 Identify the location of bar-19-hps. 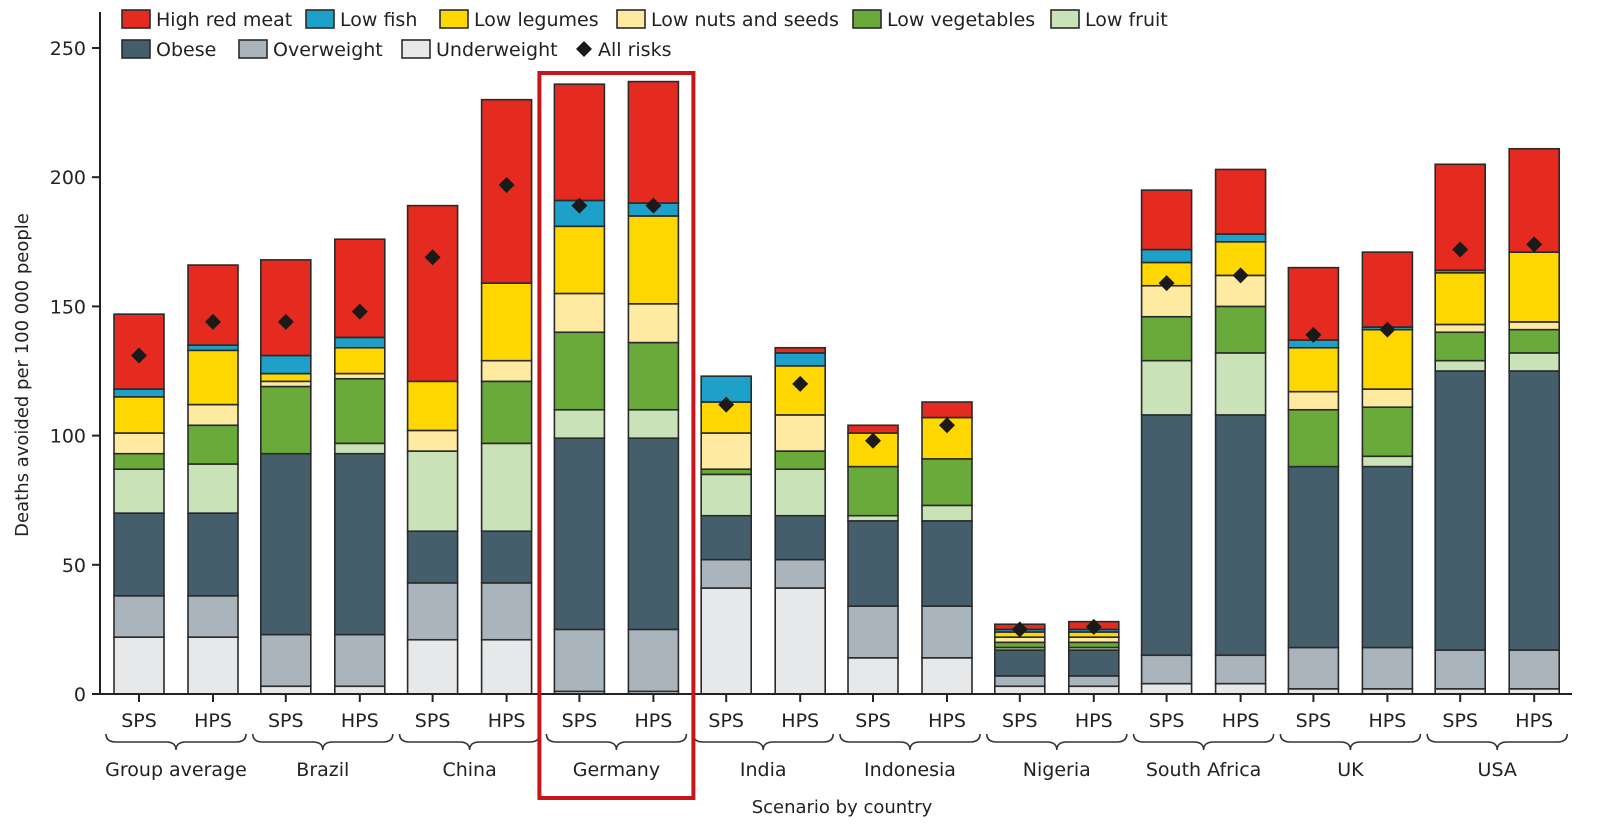
(1534, 421).